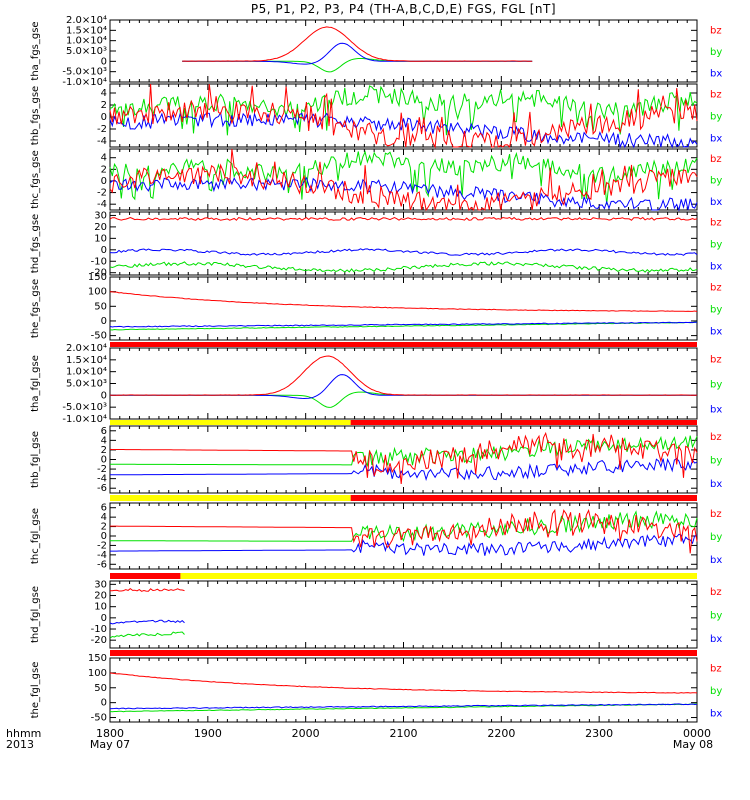 This screenshot has height=800, width=750. What do you see at coordinates (84, 419) in the screenshot?
I see `y-tick-label: -1.0×10⁴` at bounding box center [84, 419].